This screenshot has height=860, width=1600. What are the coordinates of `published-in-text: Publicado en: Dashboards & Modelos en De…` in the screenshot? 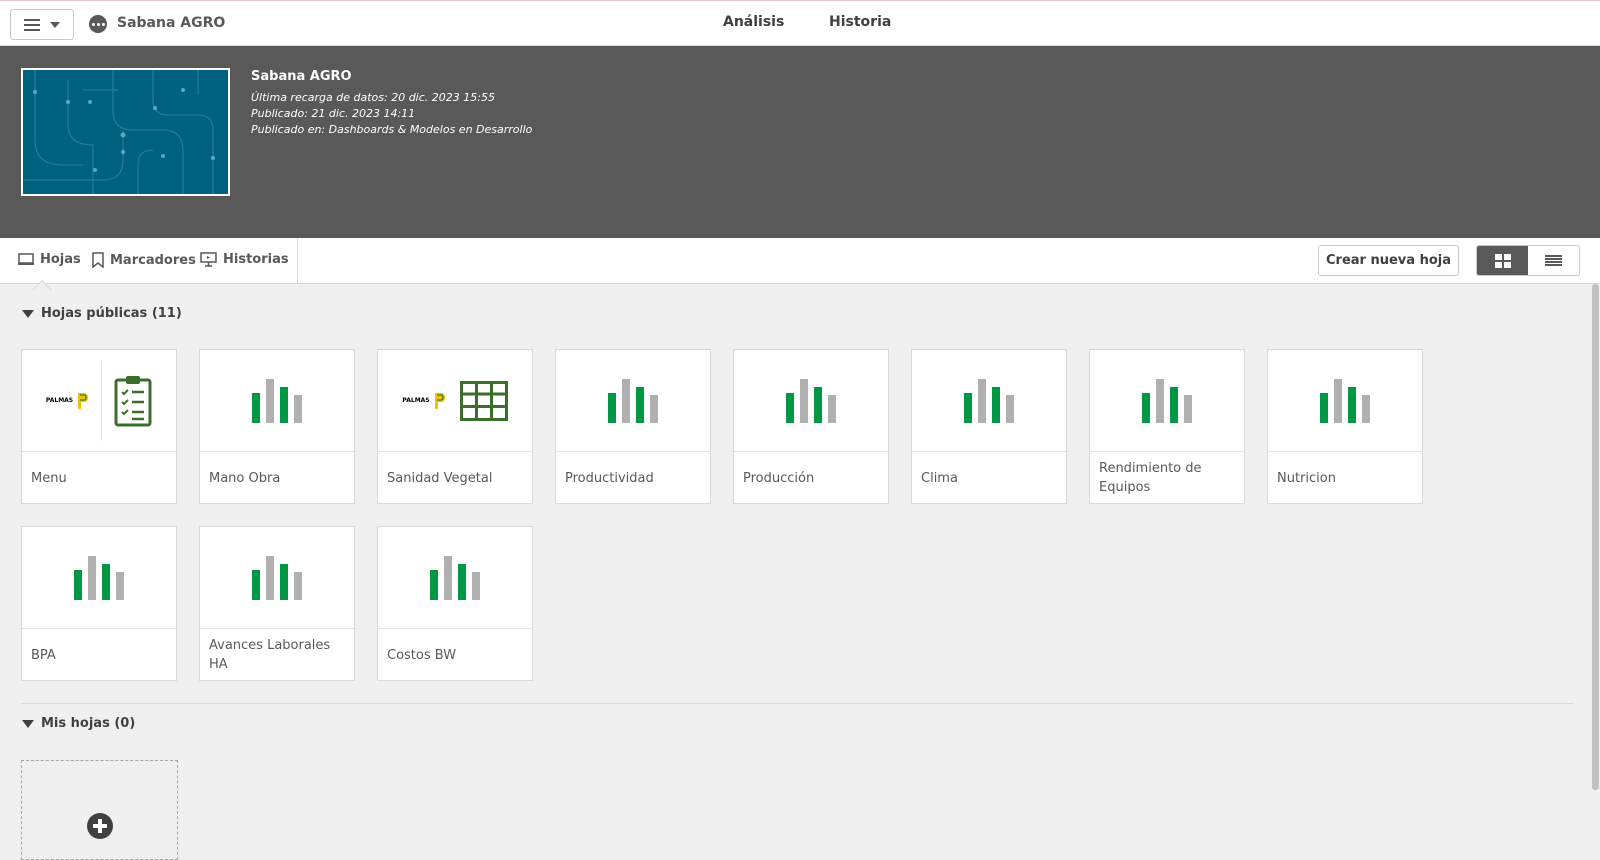 It's located at (392, 129).